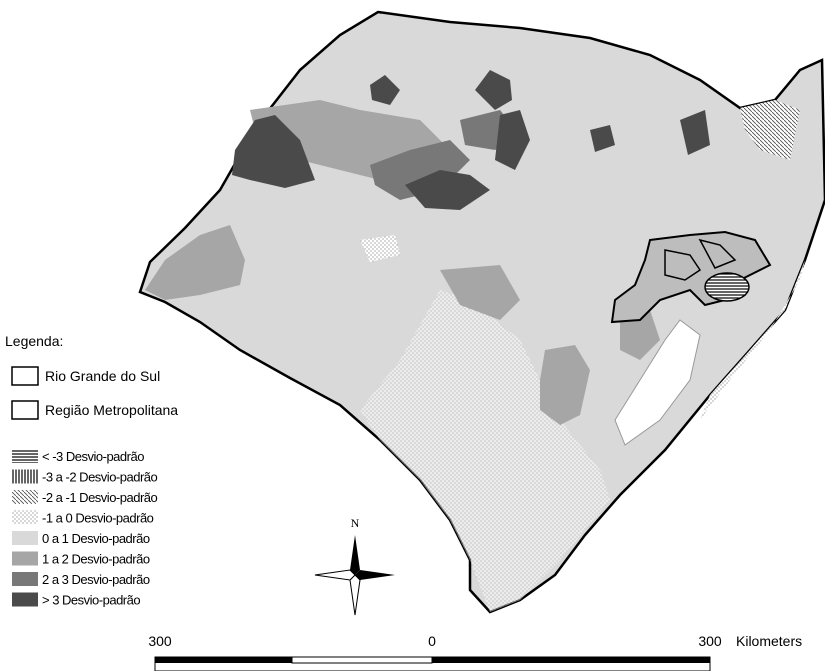 The image size is (825, 671). What do you see at coordinates (485, 451) in the screenshot?
I see `dotted-zone` at bounding box center [485, 451].